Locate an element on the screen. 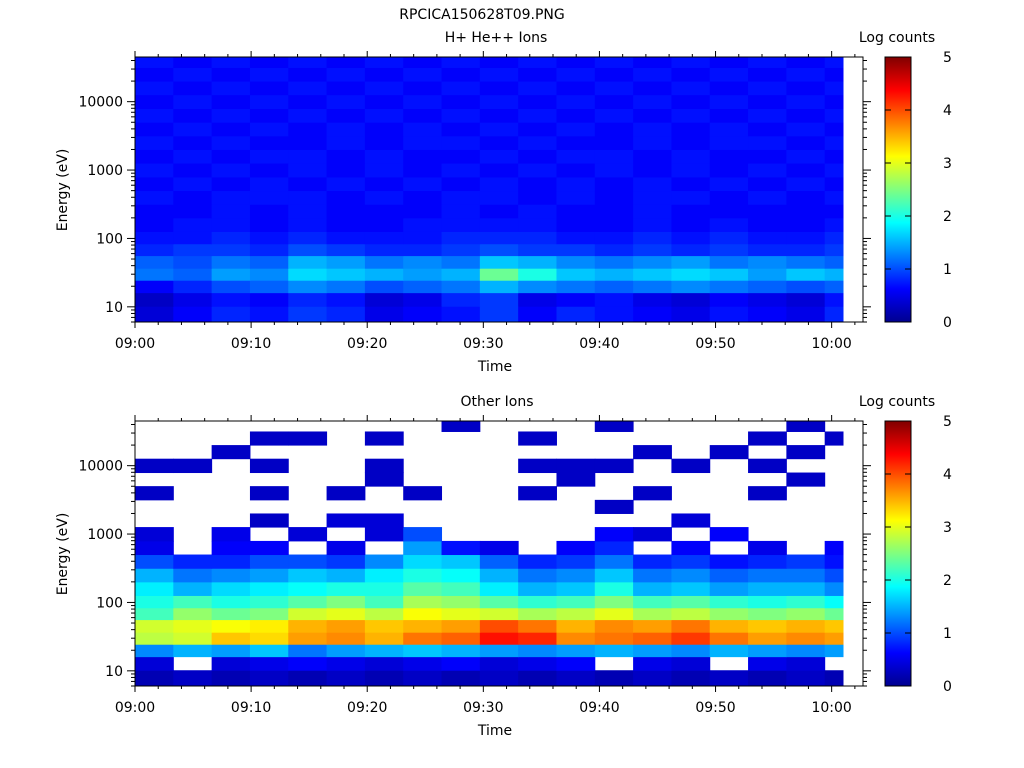 Image resolution: width=1024 pixels, height=768 pixels. colorbar-tick-label: 0 is located at coordinates (947, 687).